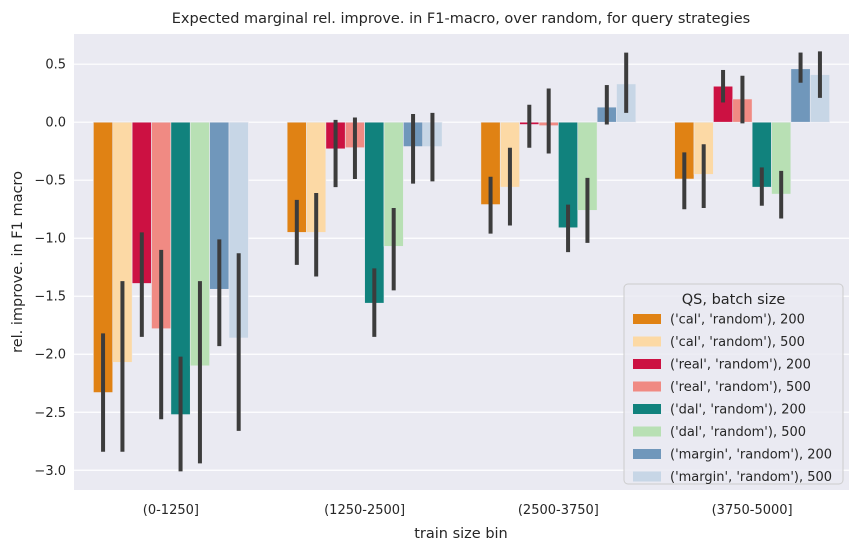  I want to click on y-axis-label: rel. improve. in F1 macro, so click(18, 262).